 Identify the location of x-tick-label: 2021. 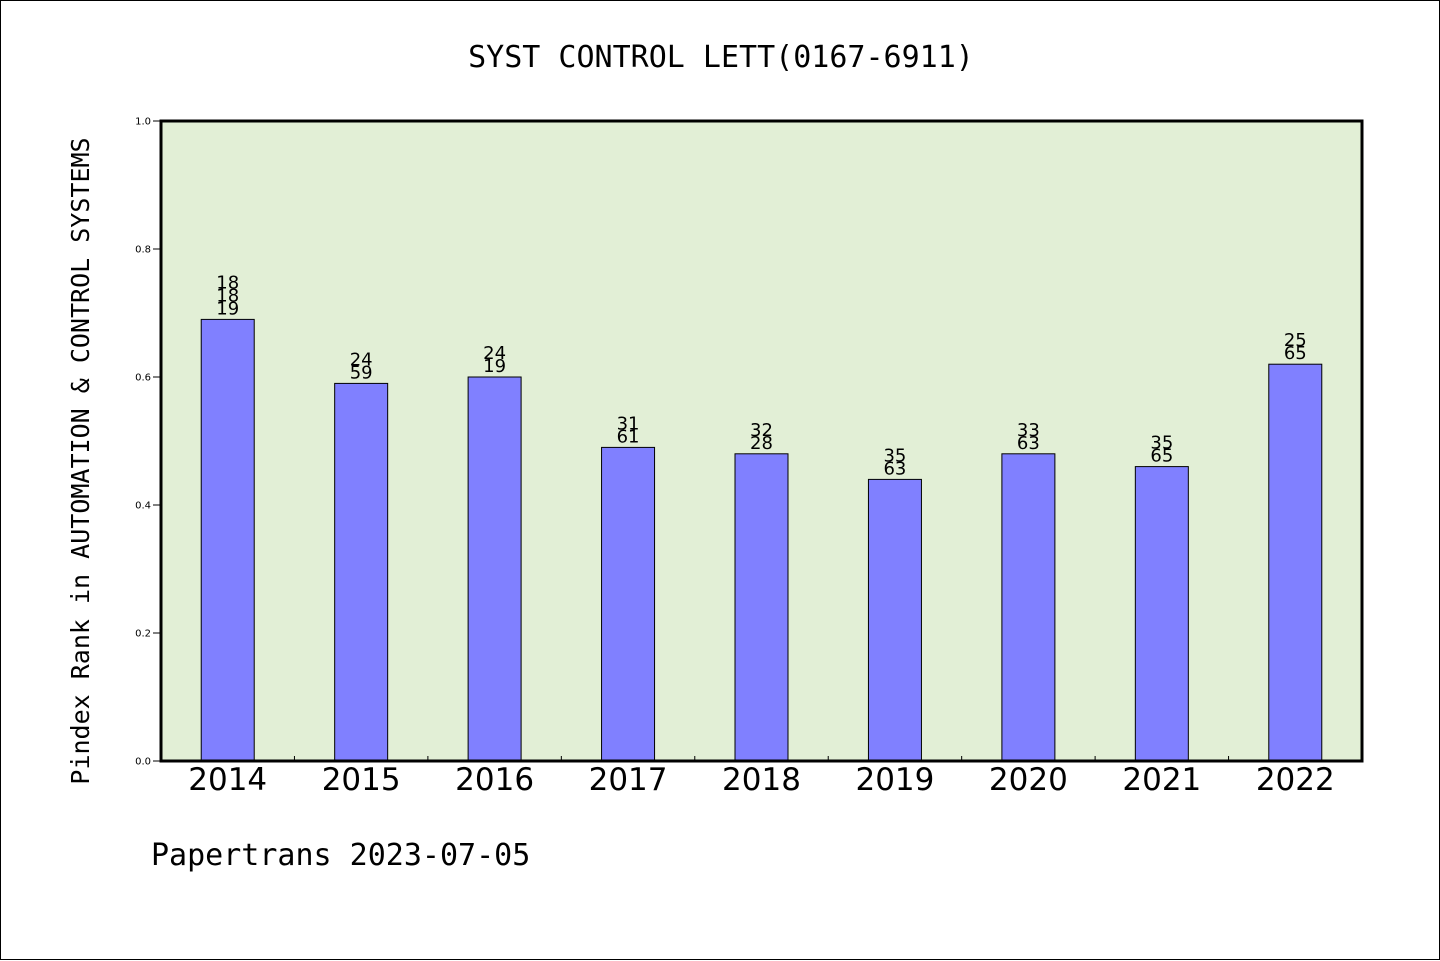
(1161, 780).